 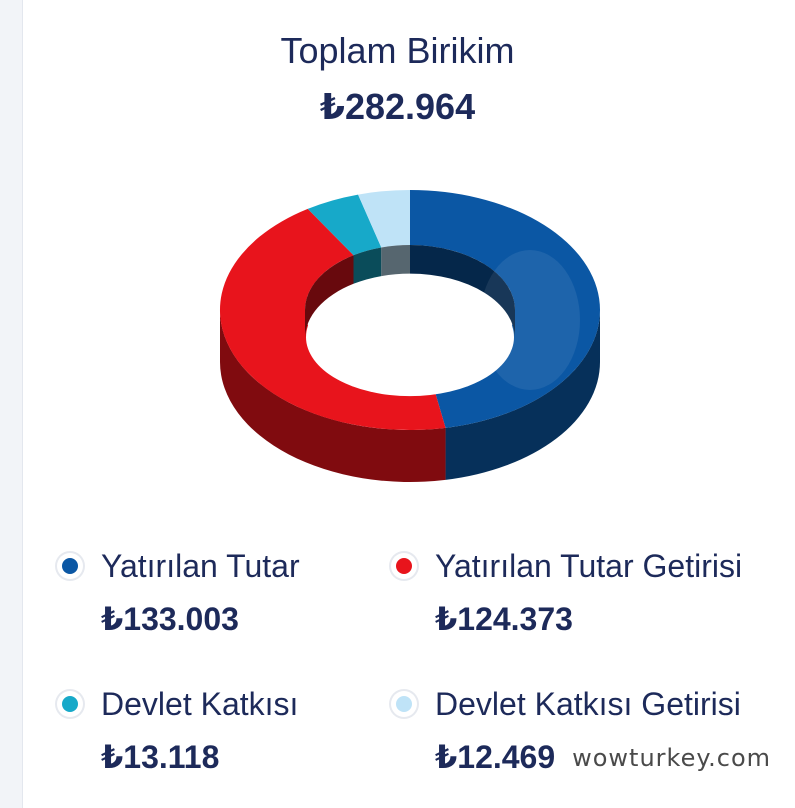 I want to click on legend-label: Devlet Katkısı Getirisi, so click(x=588, y=704).